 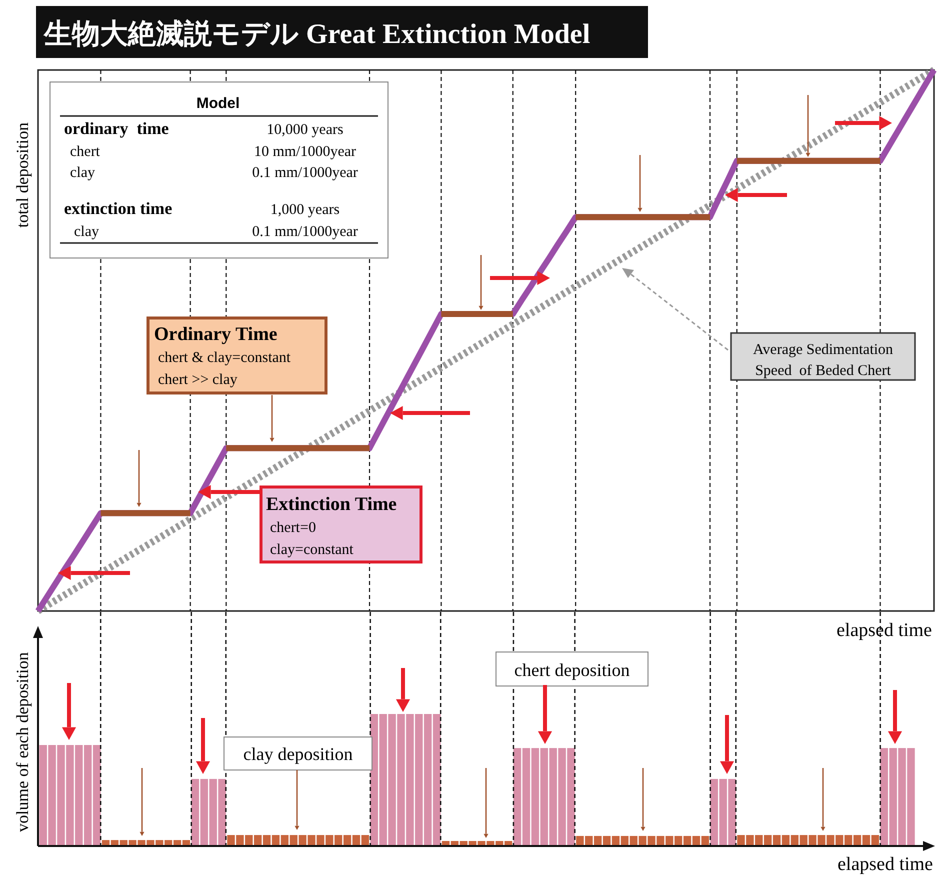 I want to click on annotation: clay=constant, so click(x=312, y=550).